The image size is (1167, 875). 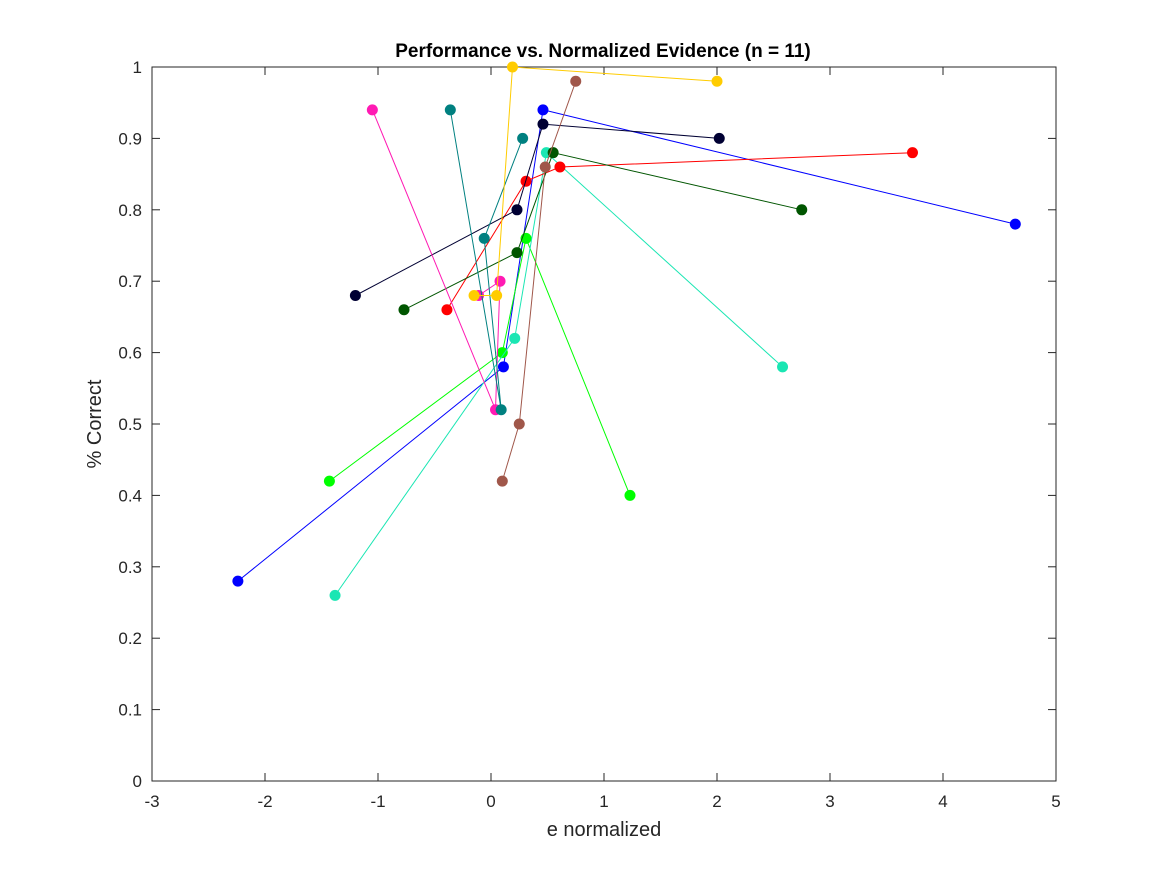 What do you see at coordinates (137, 781) in the screenshot?
I see `y-tick-label: 0` at bounding box center [137, 781].